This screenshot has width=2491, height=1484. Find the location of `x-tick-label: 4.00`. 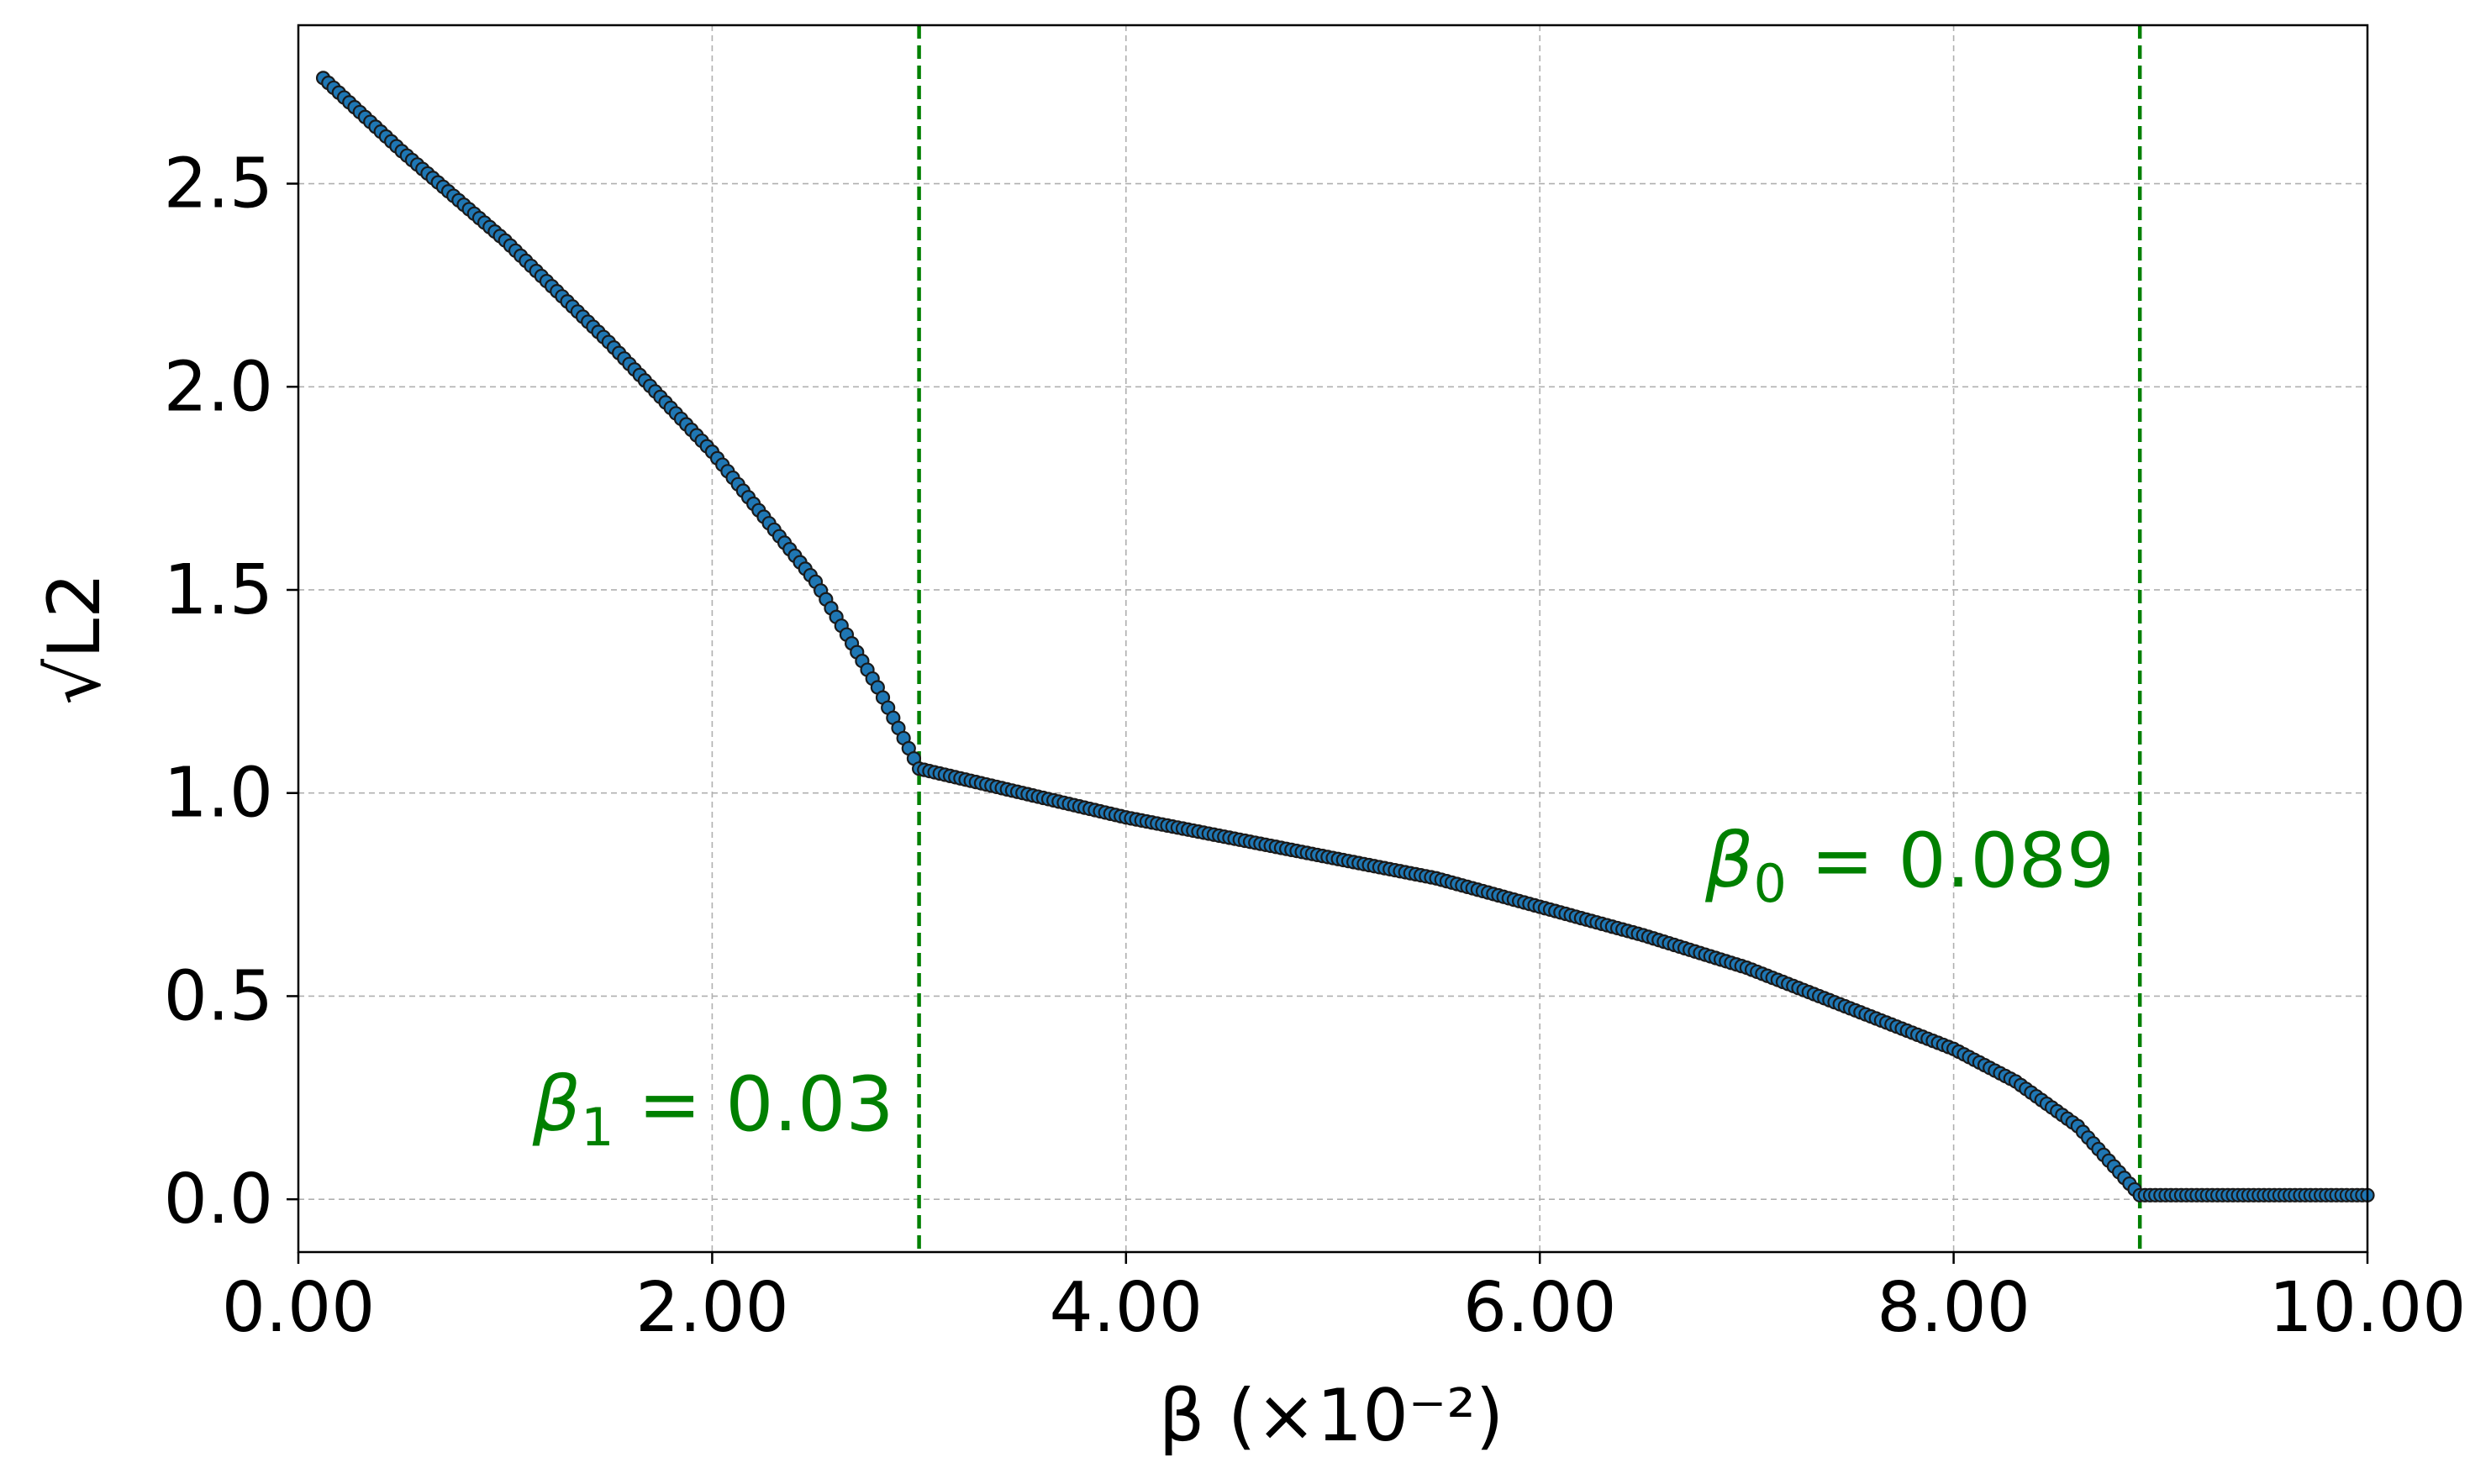

x-tick-label: 4.00 is located at coordinates (1126, 1308).